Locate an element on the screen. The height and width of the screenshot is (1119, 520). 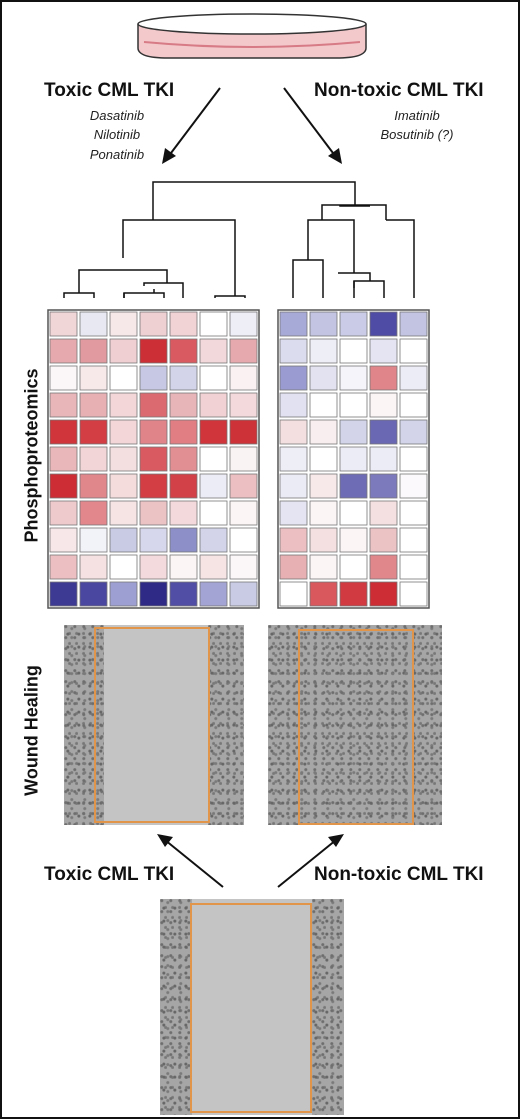
drug-bosutinib: Bosutinib (?) is located at coordinates (417, 134).